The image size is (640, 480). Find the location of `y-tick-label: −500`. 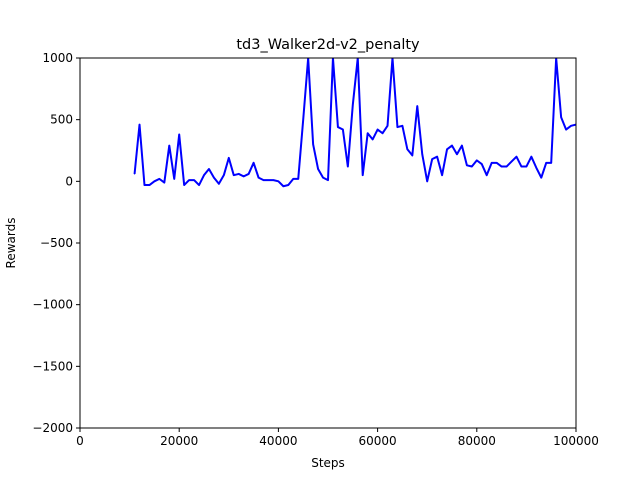

y-tick-label: −500 is located at coordinates (56, 243).